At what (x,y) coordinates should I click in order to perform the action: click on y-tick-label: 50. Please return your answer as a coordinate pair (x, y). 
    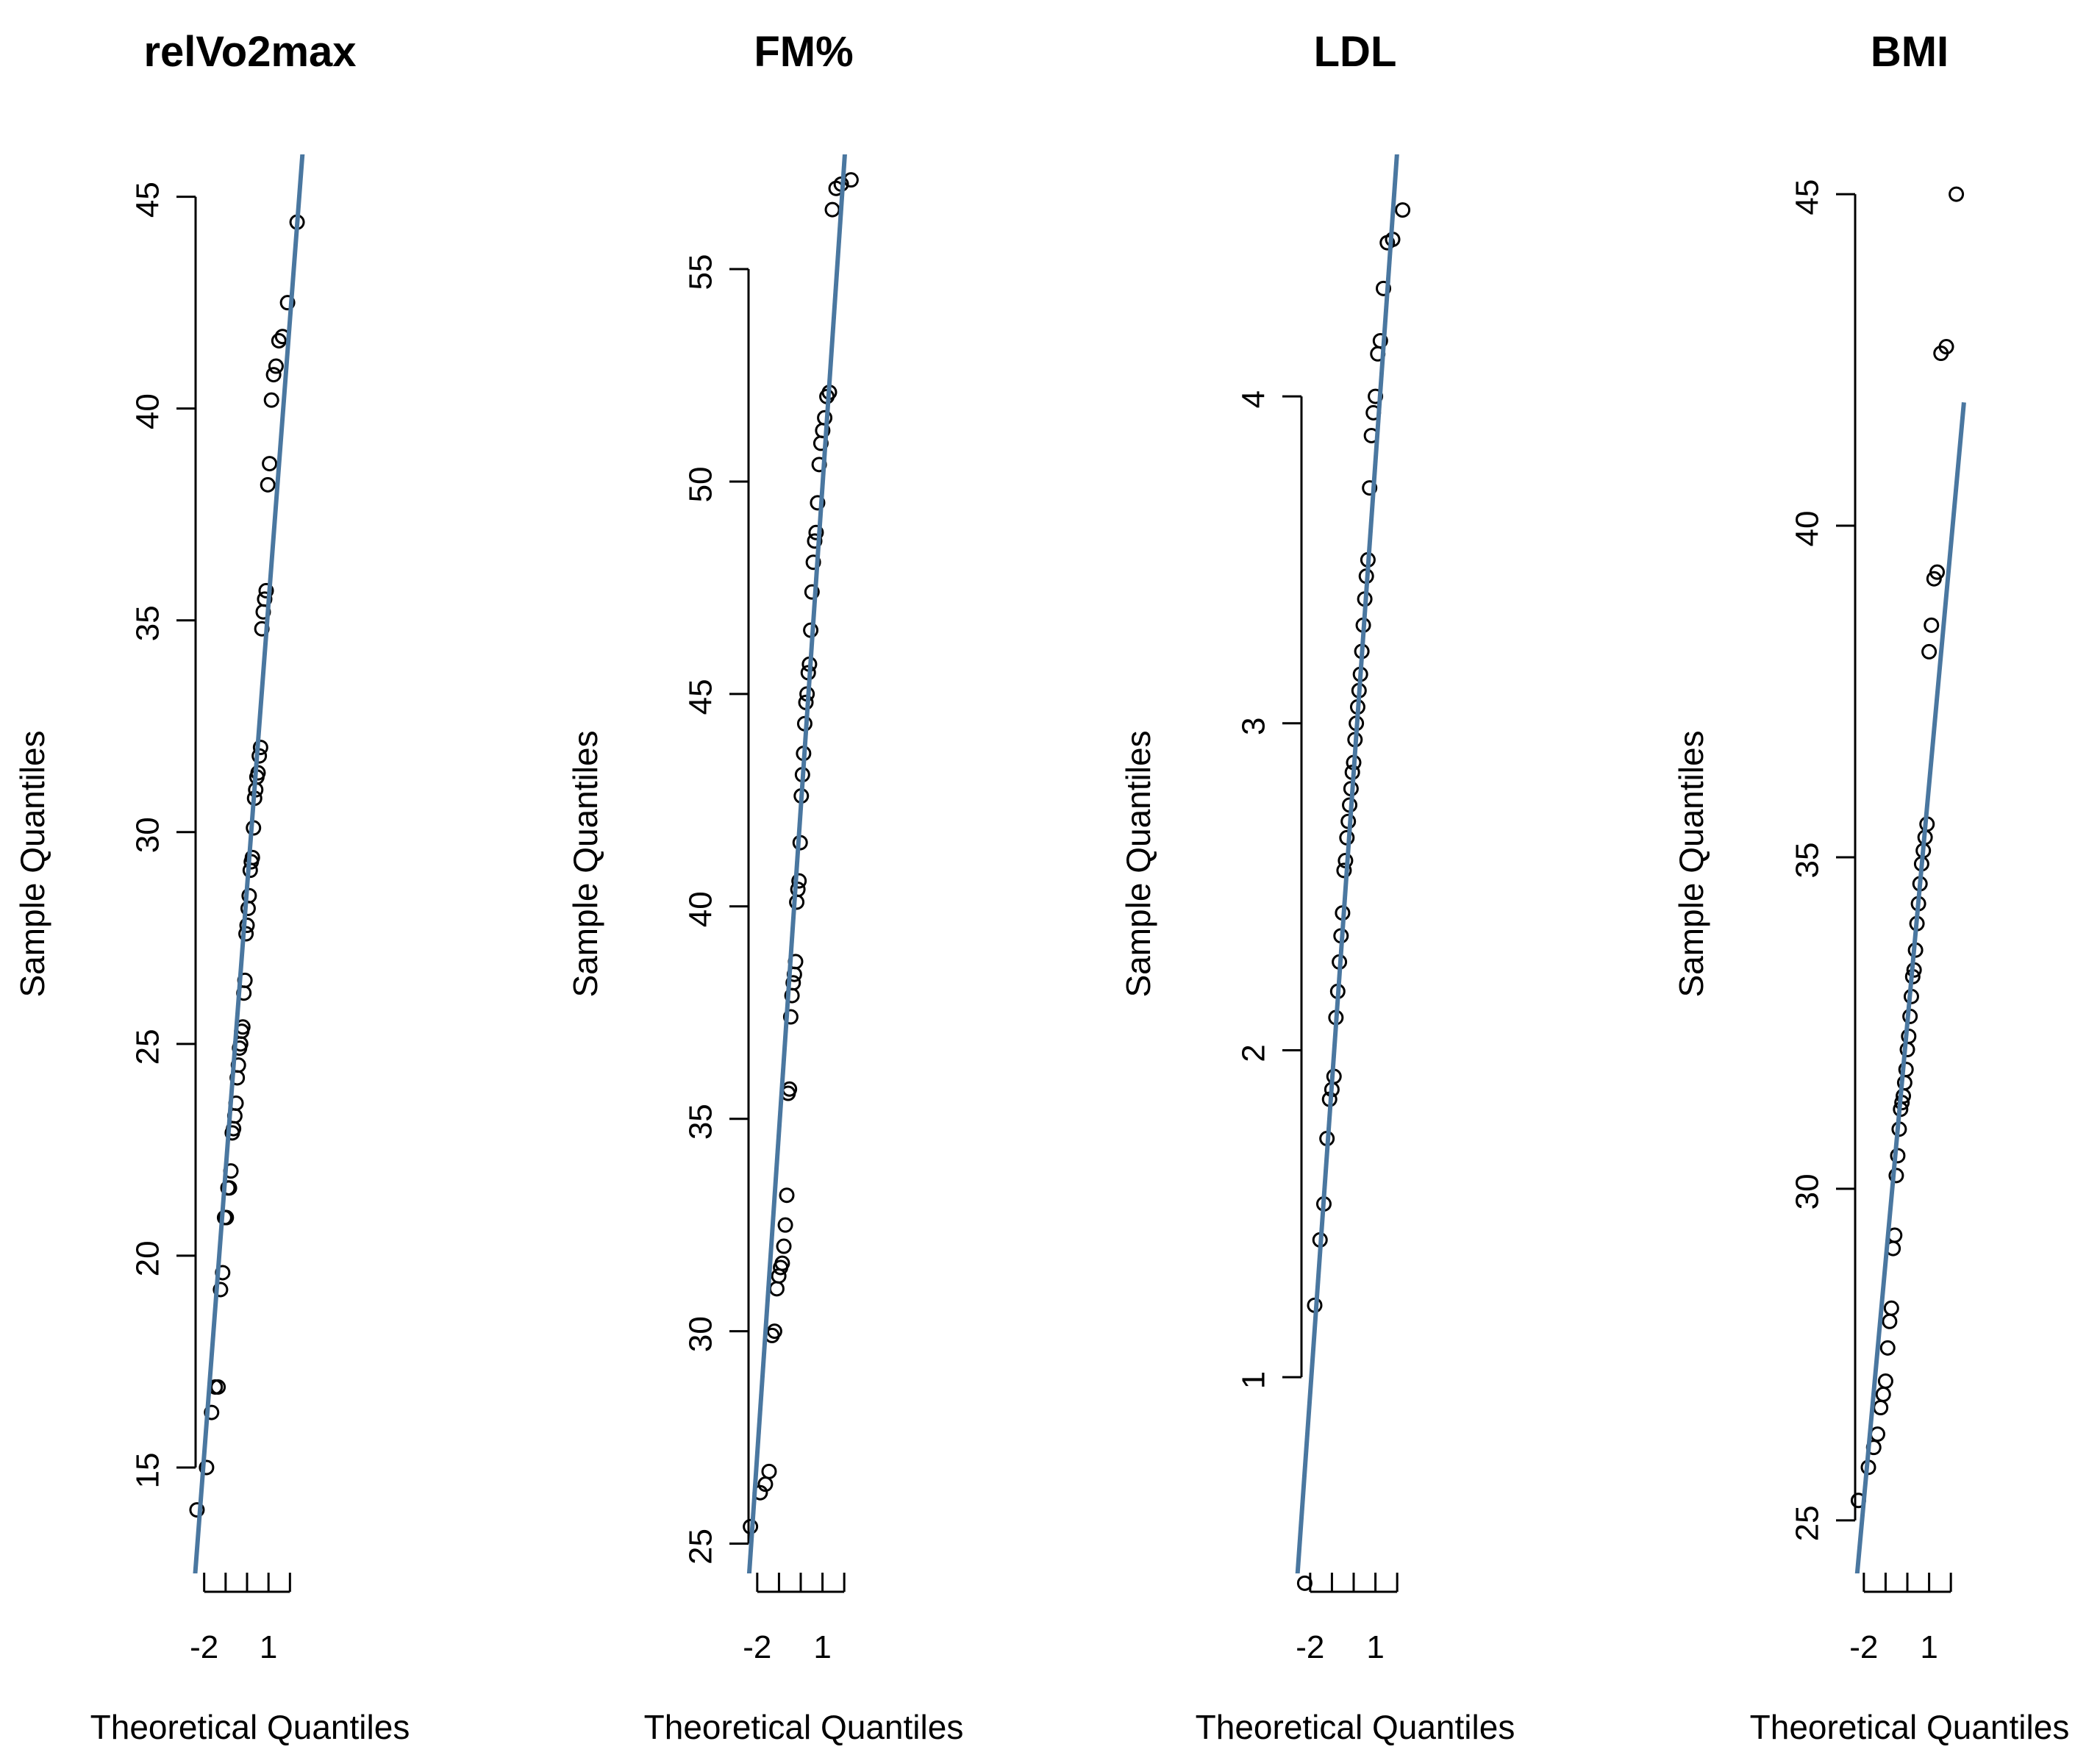
    Looking at the image, I should click on (701, 484).